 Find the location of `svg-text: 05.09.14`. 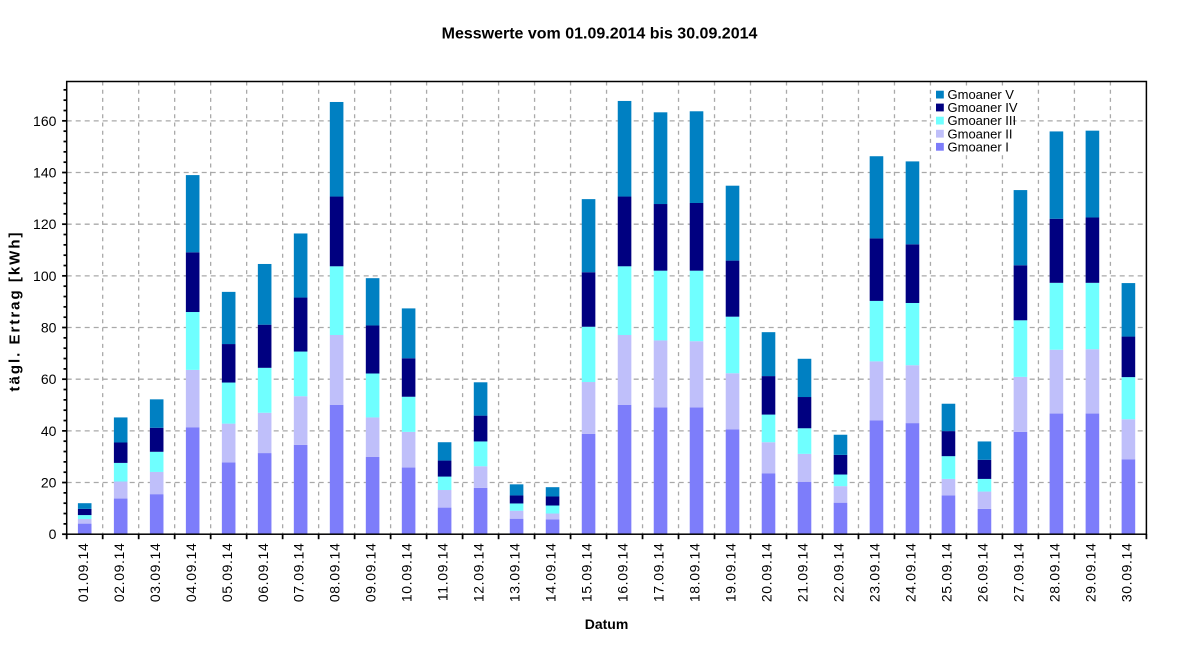

svg-text: 05.09.14 is located at coordinates (227, 573).